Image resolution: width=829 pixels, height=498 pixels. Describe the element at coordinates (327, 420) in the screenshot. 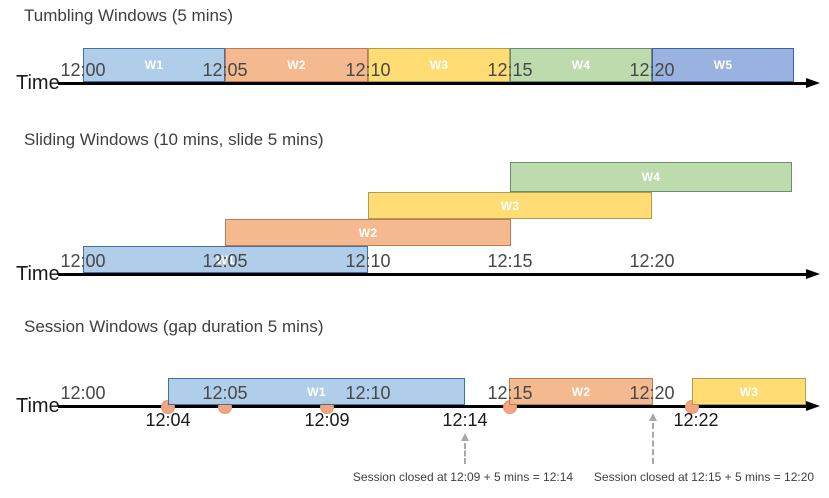

I see `event-time-label: 12:09` at that location.